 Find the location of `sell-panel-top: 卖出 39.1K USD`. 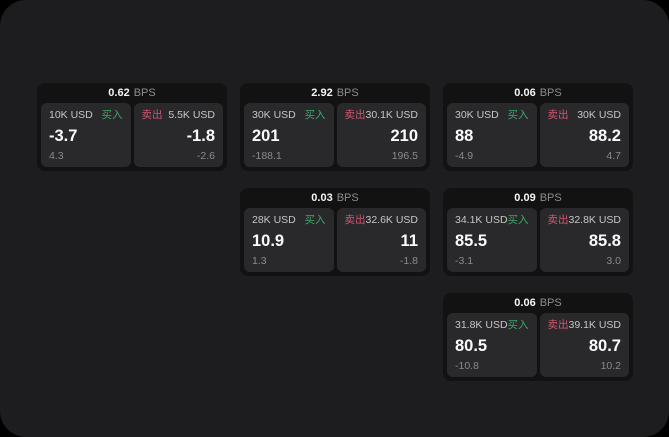

sell-panel-top: 卖出 39.1K USD is located at coordinates (585, 325).